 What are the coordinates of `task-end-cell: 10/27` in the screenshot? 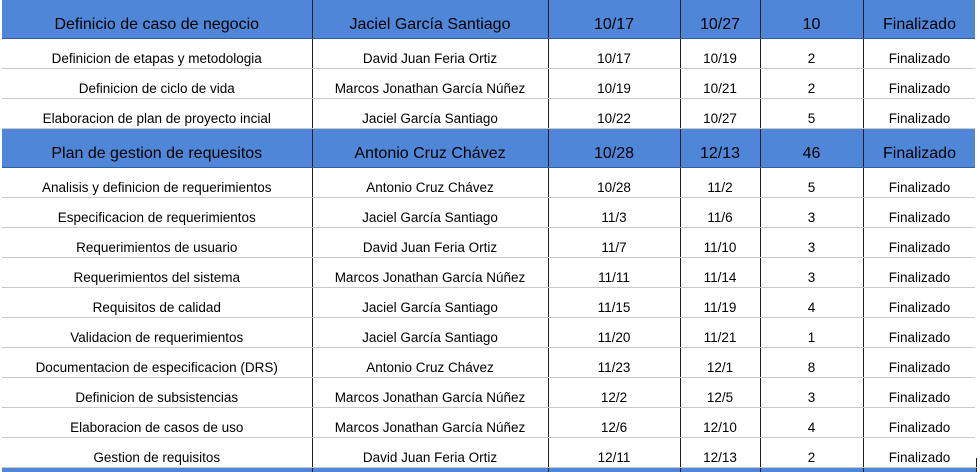 It's located at (720, 114).